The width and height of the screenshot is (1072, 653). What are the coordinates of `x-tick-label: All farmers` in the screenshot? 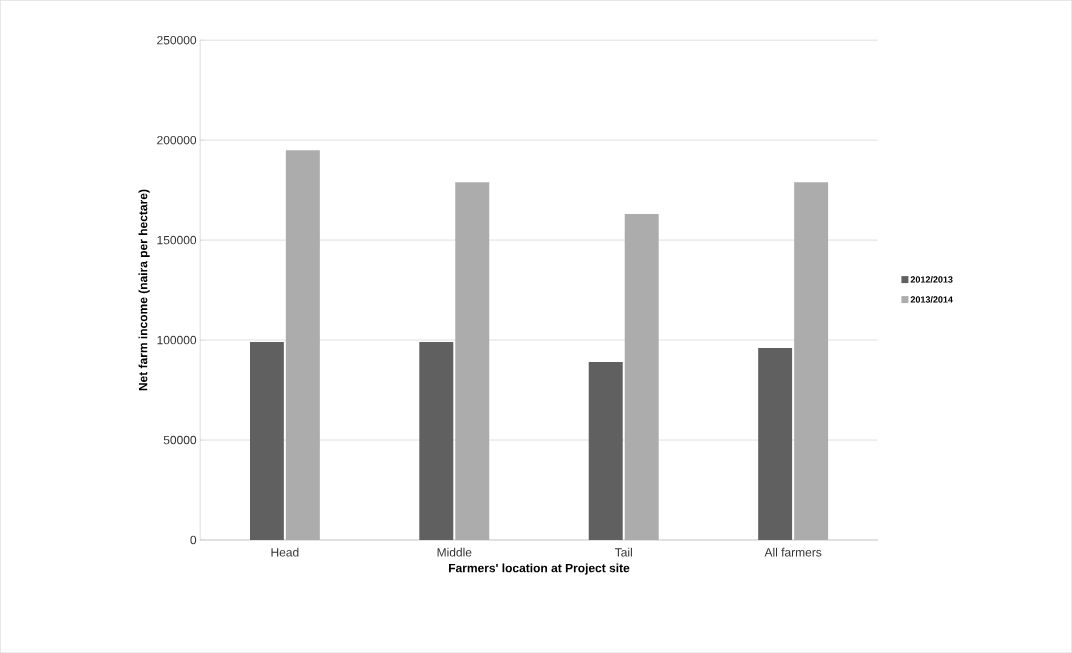 It's located at (793, 552).